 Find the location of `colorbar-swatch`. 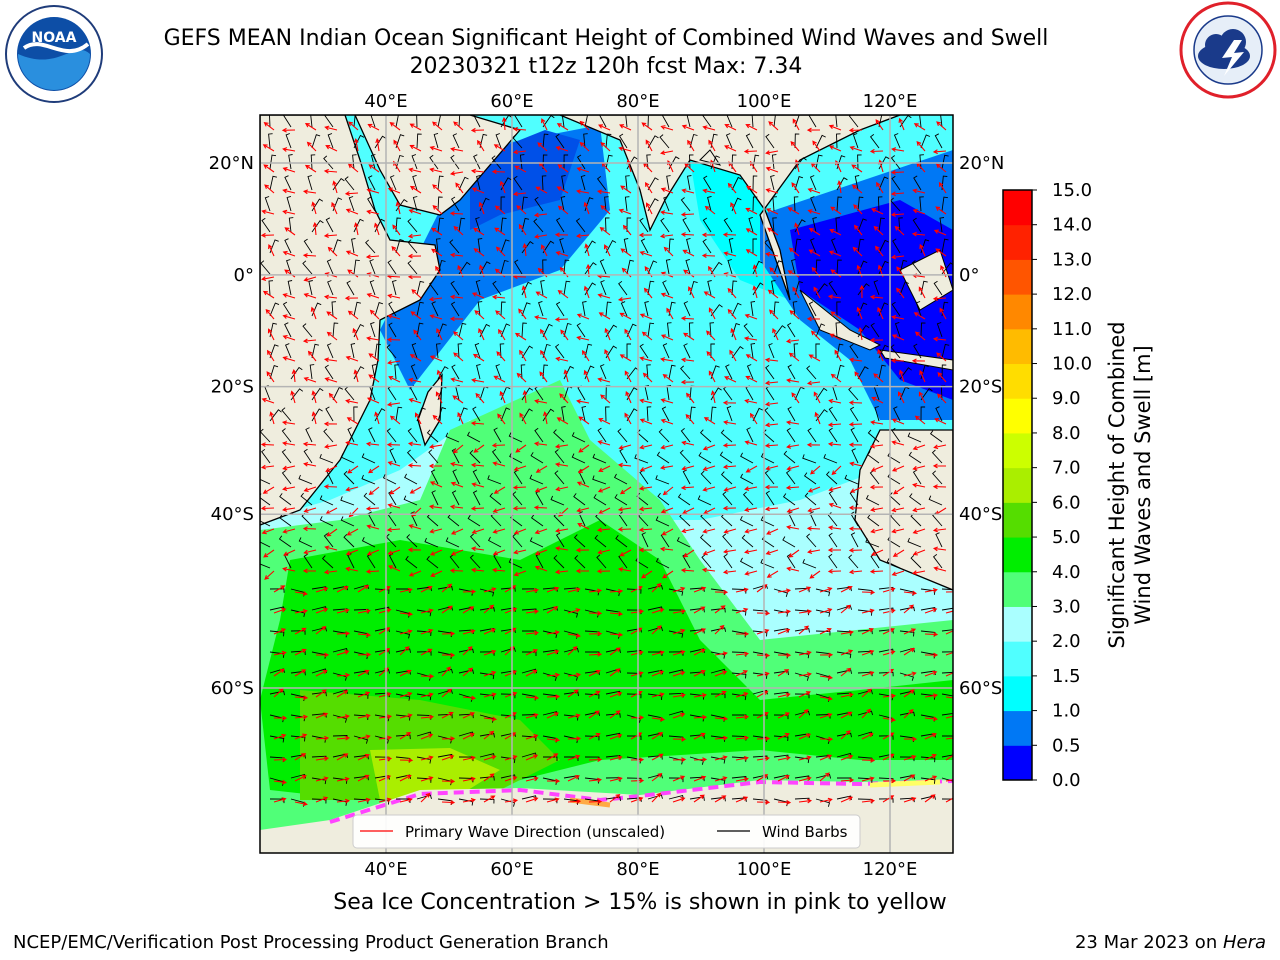

colorbar-swatch is located at coordinates (1017, 624).